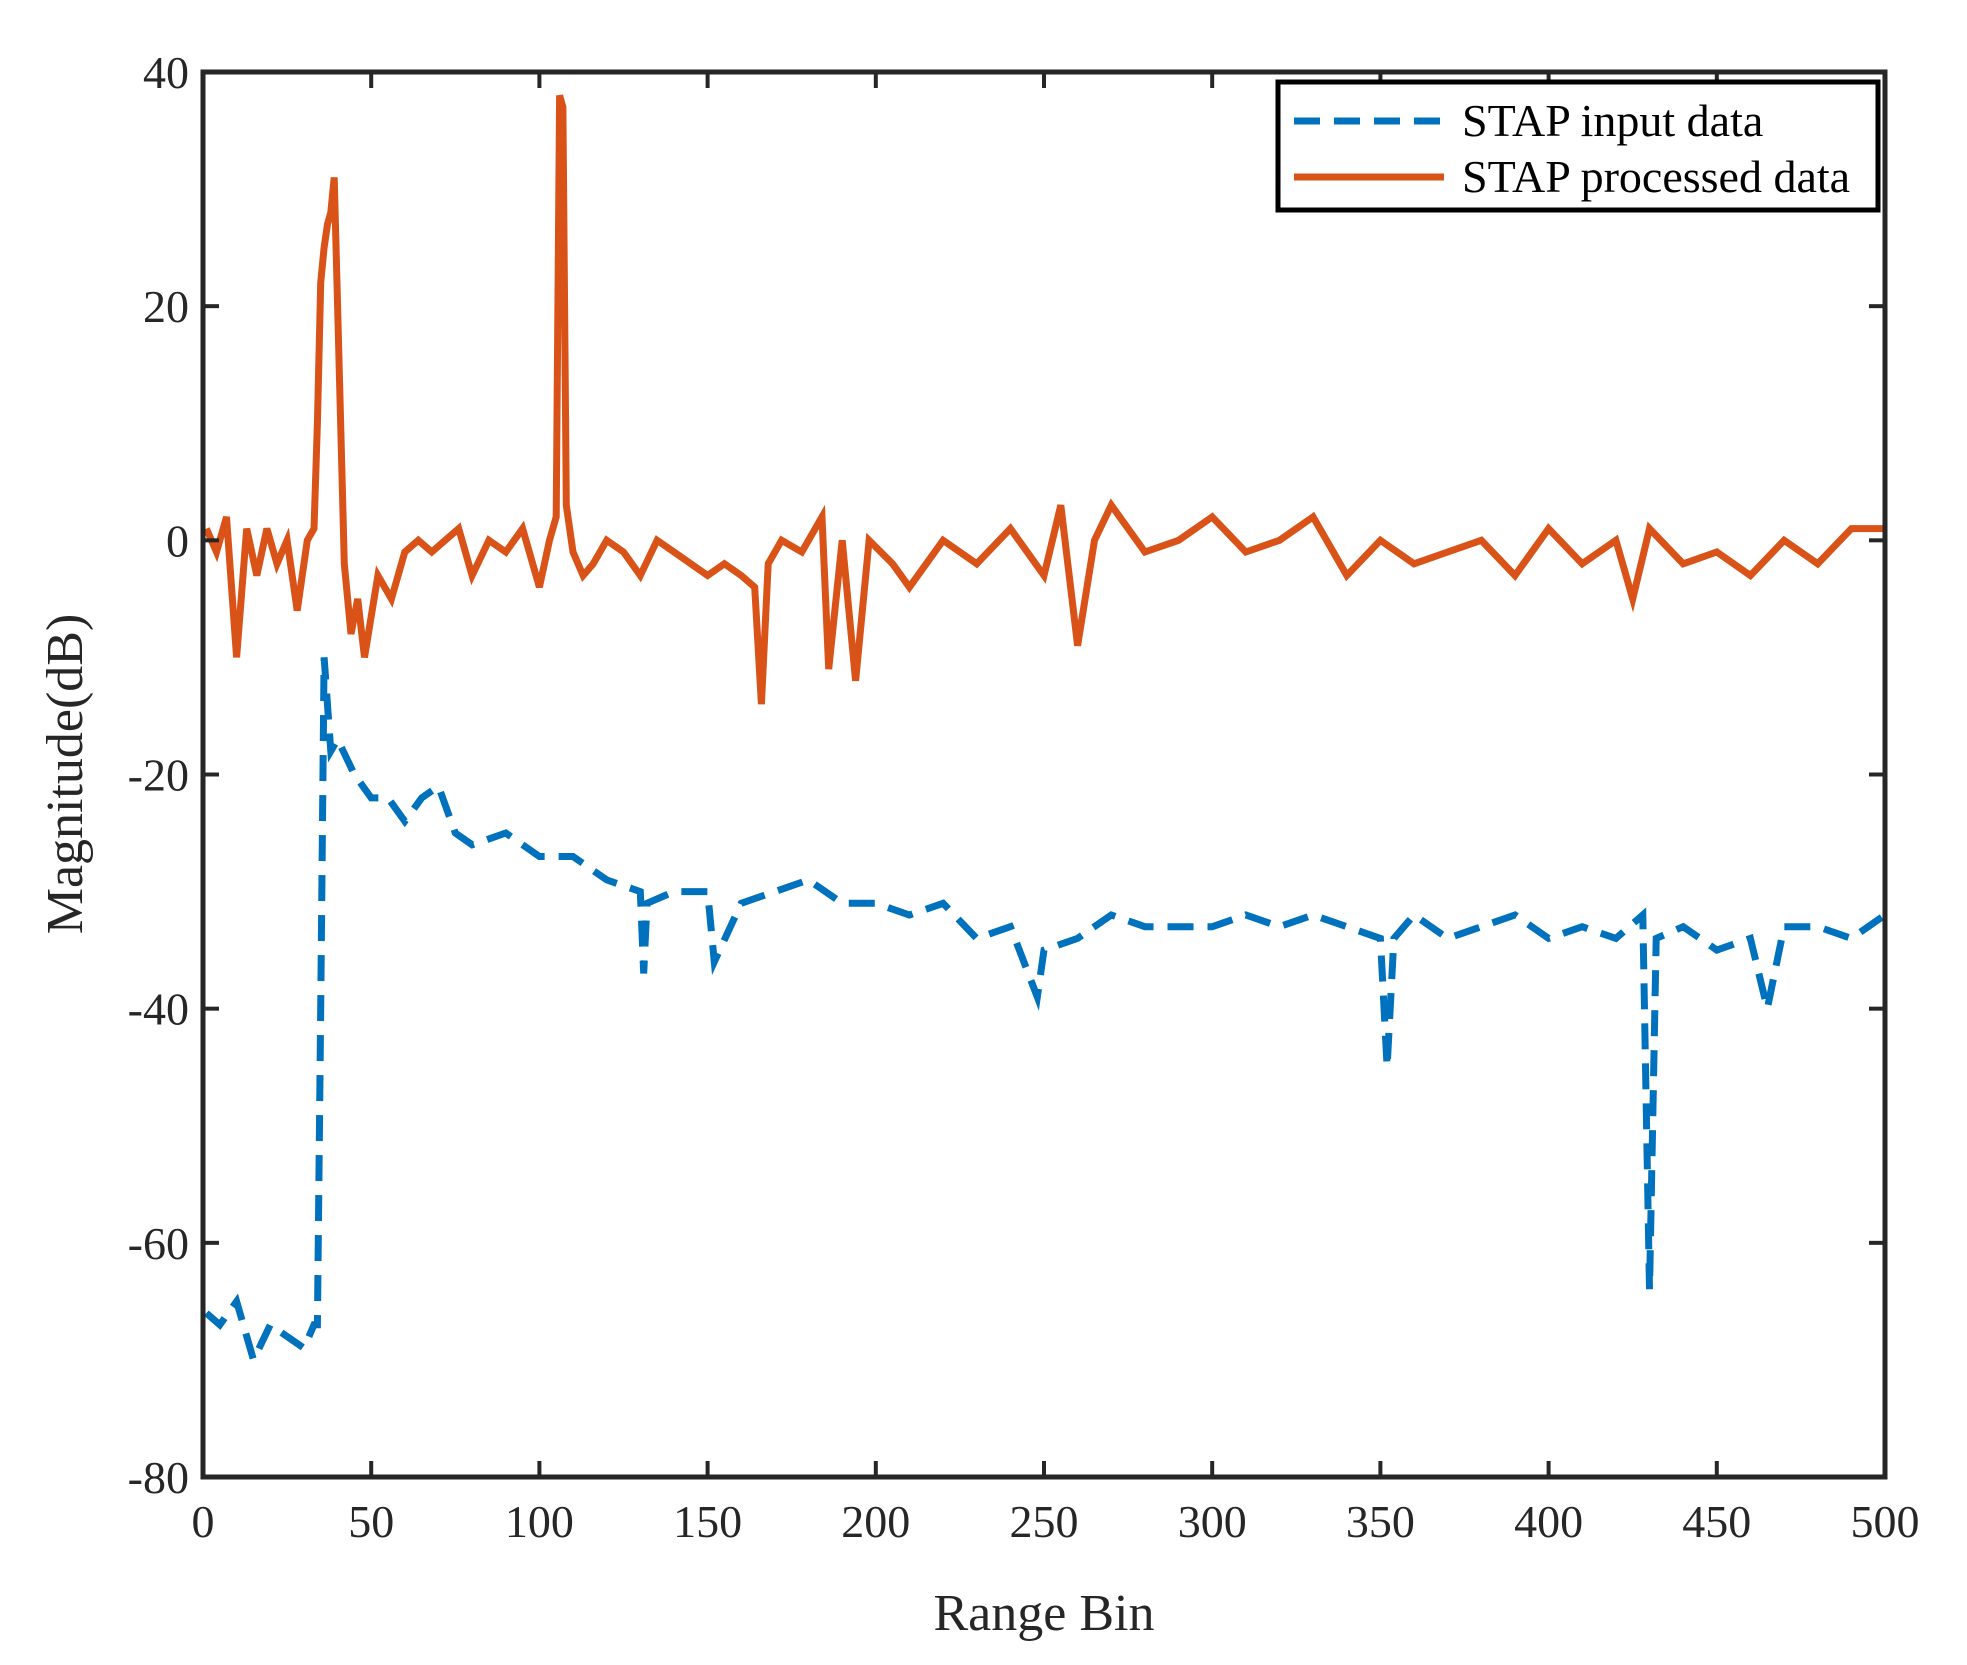  What do you see at coordinates (158, 1009) in the screenshot?
I see `y-tick-label: -40` at bounding box center [158, 1009].